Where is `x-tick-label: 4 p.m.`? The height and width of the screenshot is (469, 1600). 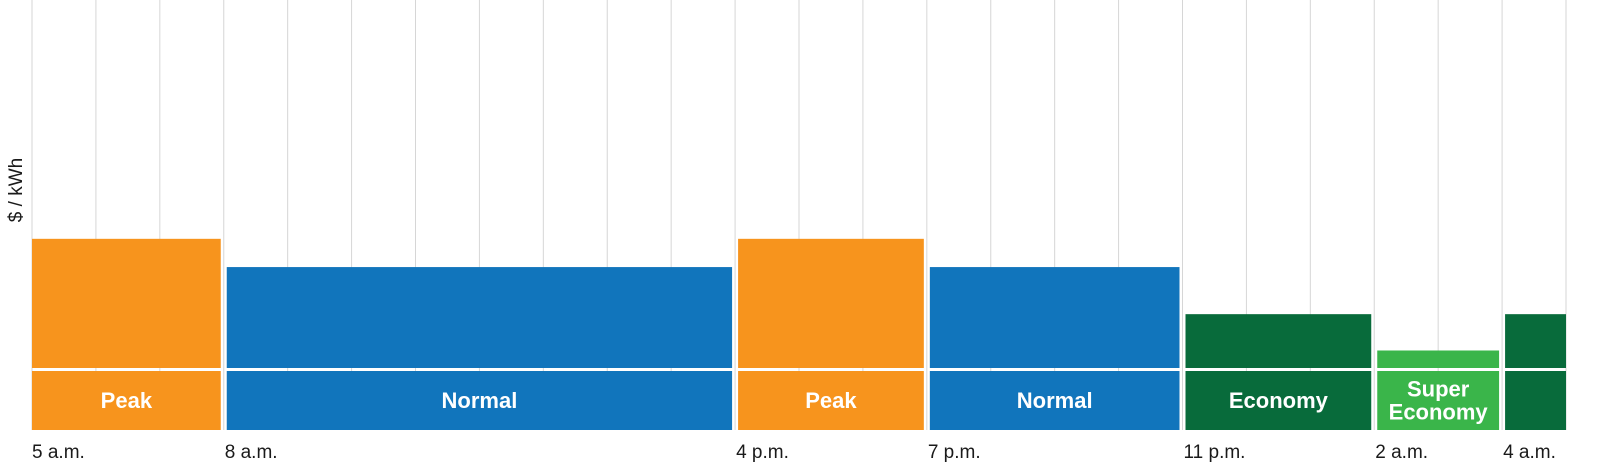
x-tick-label: 4 p.m. is located at coordinates (762, 452).